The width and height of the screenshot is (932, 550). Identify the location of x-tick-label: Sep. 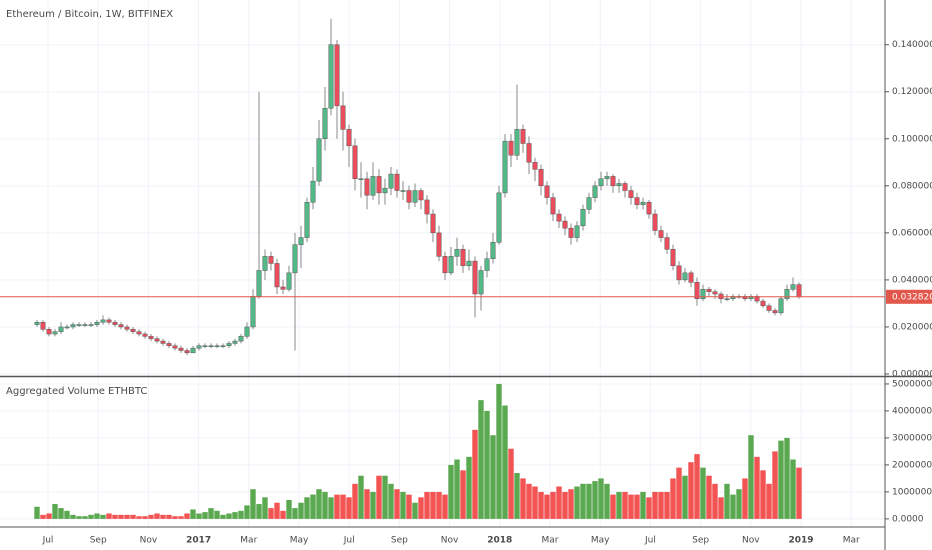
(98, 541).